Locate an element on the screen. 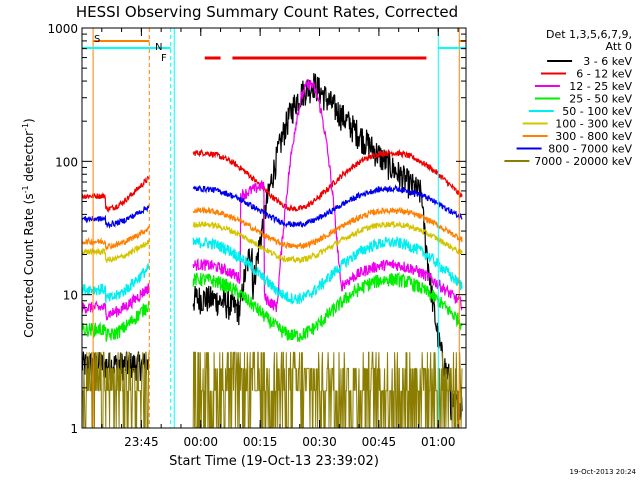 Image resolution: width=640 pixels, height=480 pixels. x-axis-label: Start Time (19-Oct-13 23:39:02) is located at coordinates (274, 461).